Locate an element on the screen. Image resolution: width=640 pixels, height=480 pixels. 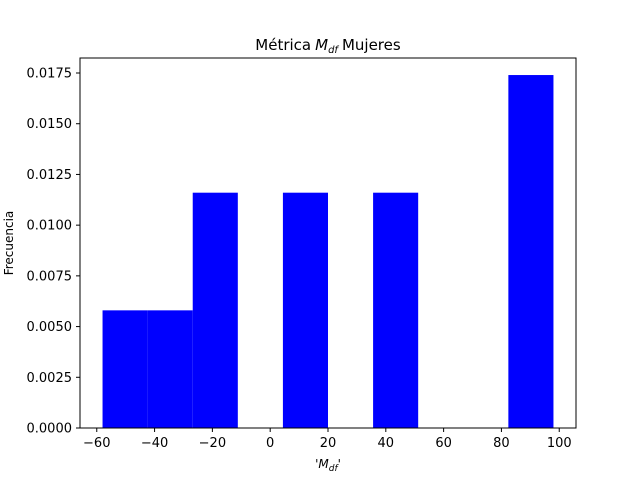
x-tick-label: −40 is located at coordinates (154, 443).